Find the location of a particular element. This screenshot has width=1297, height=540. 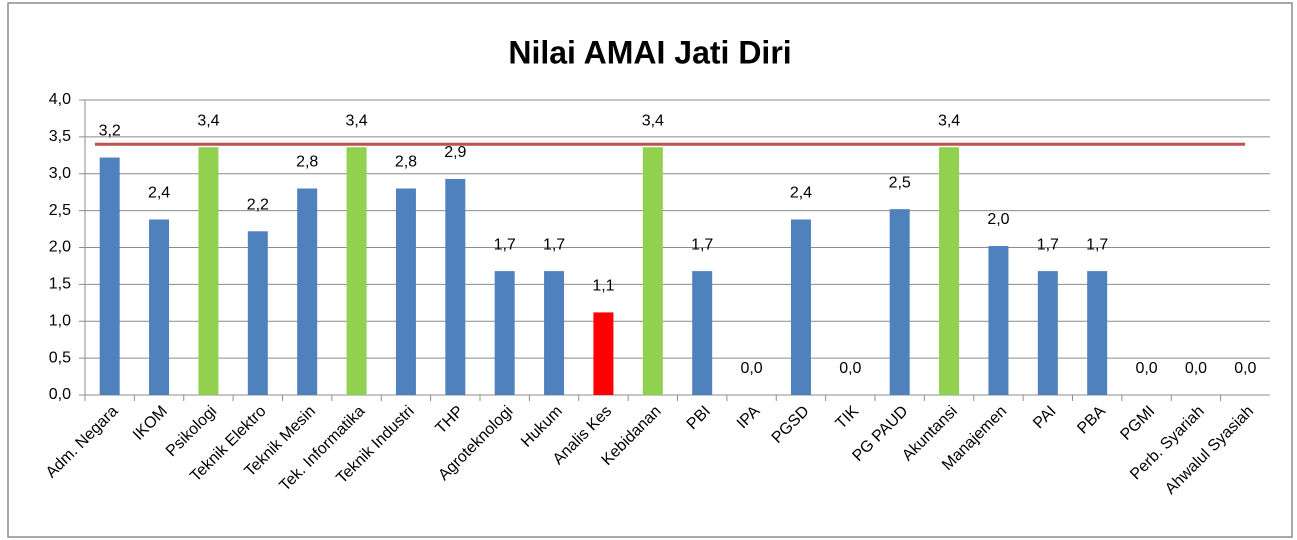

y-tick-label: 4,0 is located at coordinates (60, 99).